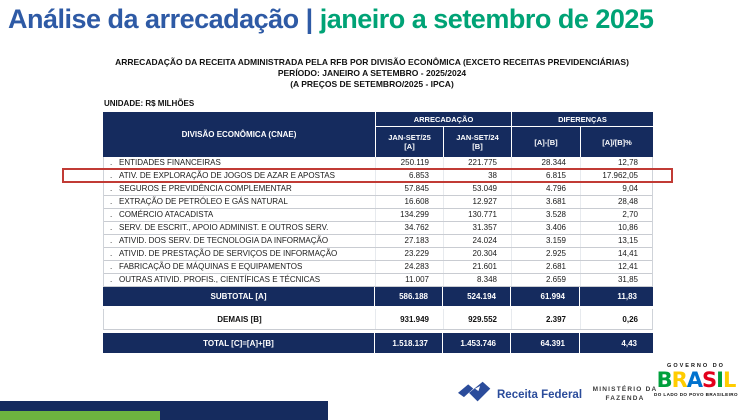  I want to click on cell-a: 24.283, so click(409, 267).